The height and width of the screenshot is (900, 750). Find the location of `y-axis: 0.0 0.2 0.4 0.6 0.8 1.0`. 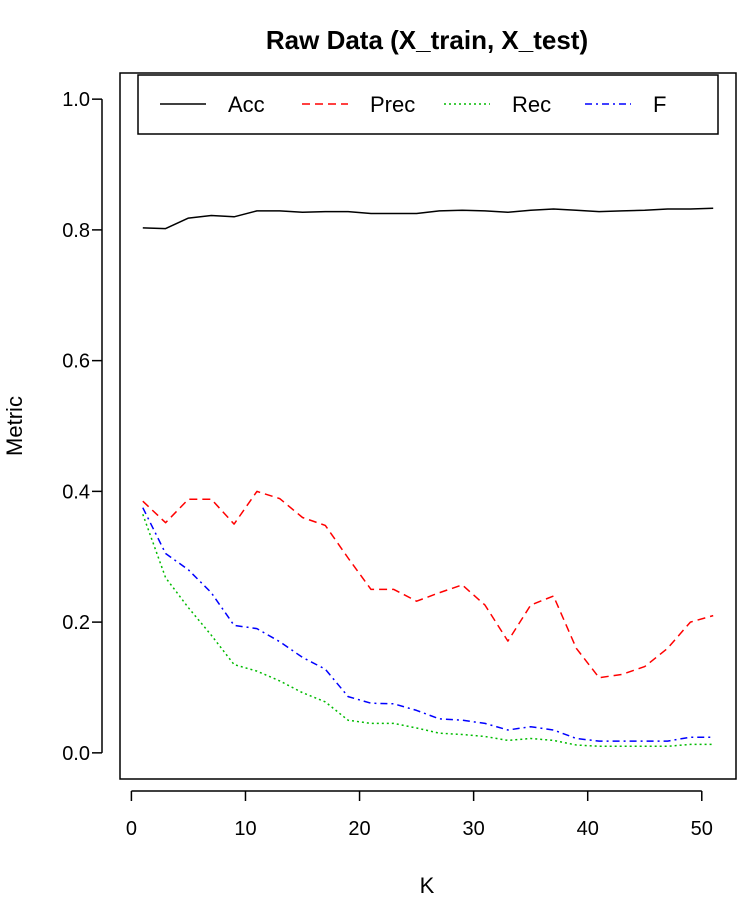

y-axis: 0.0 0.2 0.4 0.6 0.8 1.0 is located at coordinates (82, 427).